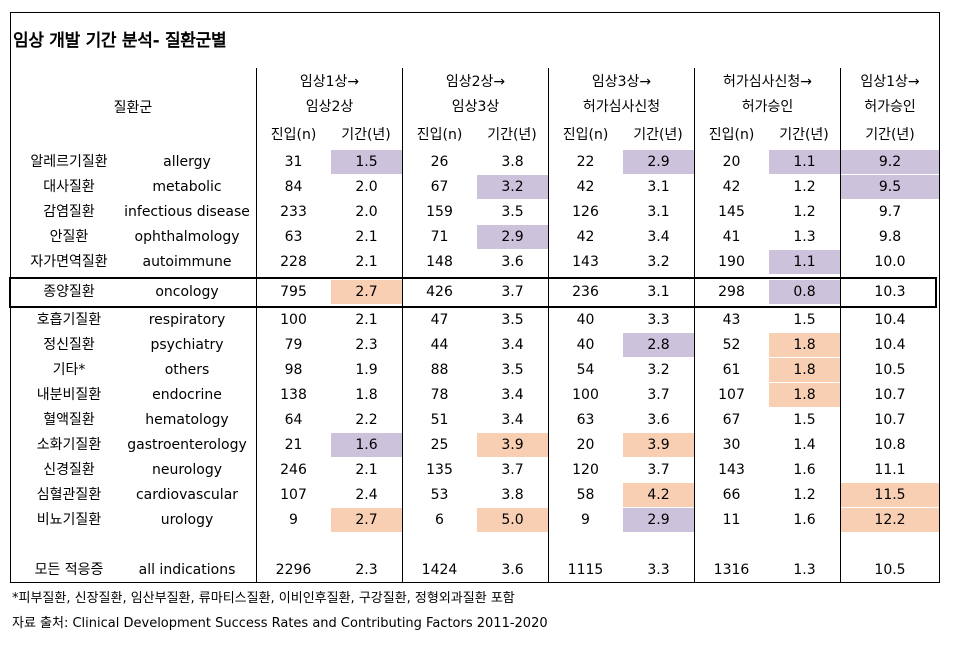 The width and height of the screenshot is (954, 645). I want to click on entry-count-cell: 9, so click(293, 520).